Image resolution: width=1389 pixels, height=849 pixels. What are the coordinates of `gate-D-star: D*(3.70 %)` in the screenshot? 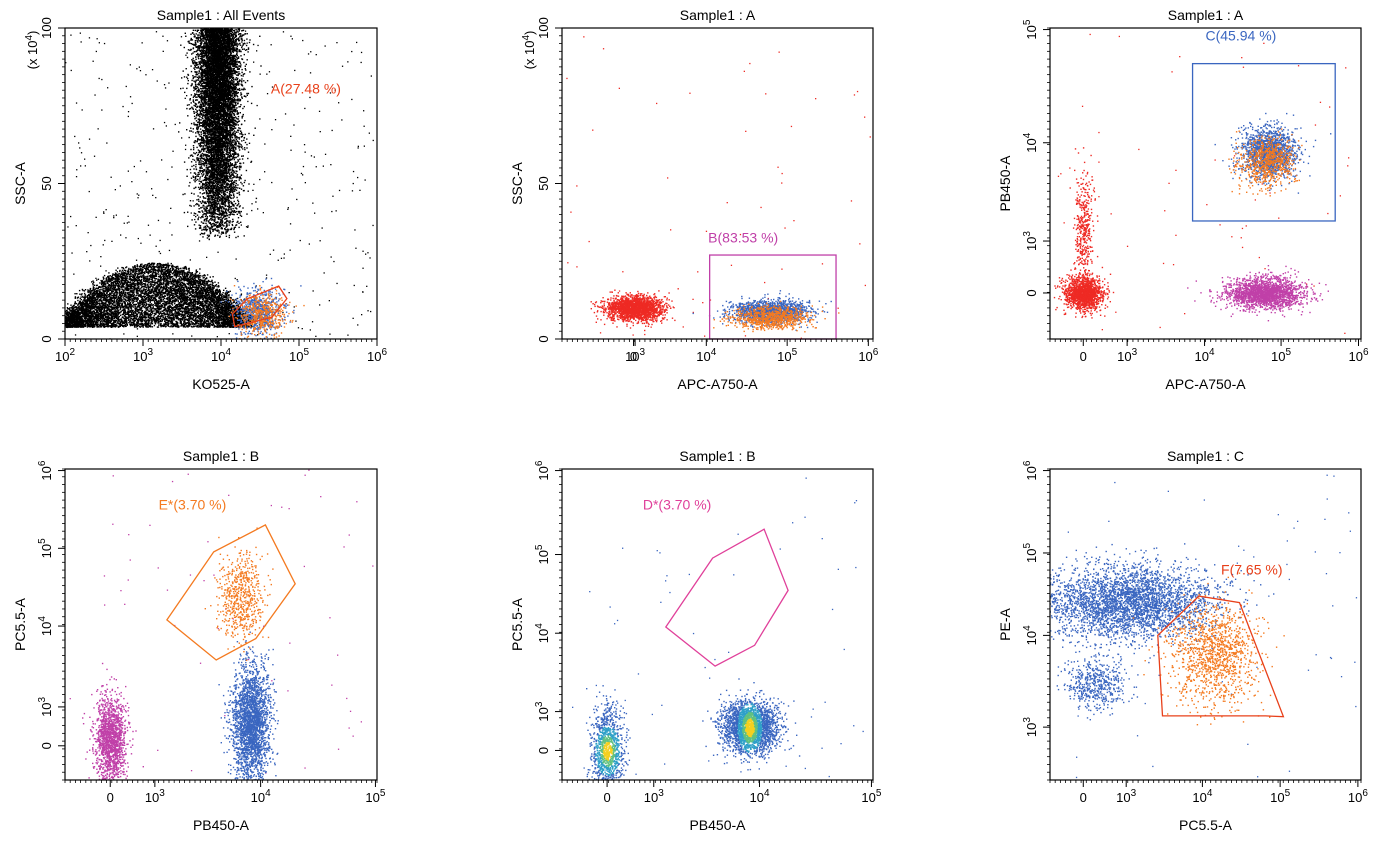 It's located at (716, 581).